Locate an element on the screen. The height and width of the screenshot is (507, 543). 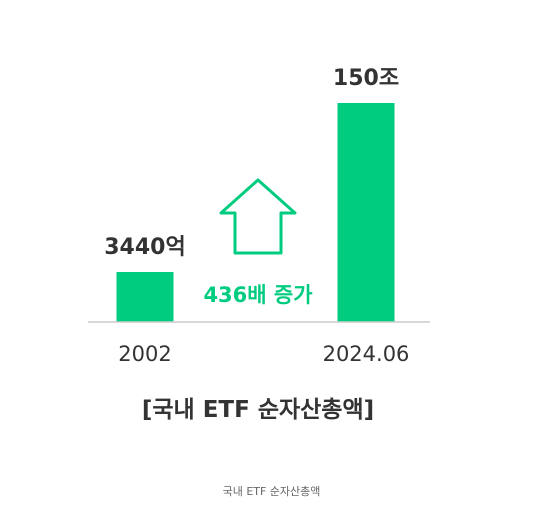
bar-2002 is located at coordinates (145, 297).